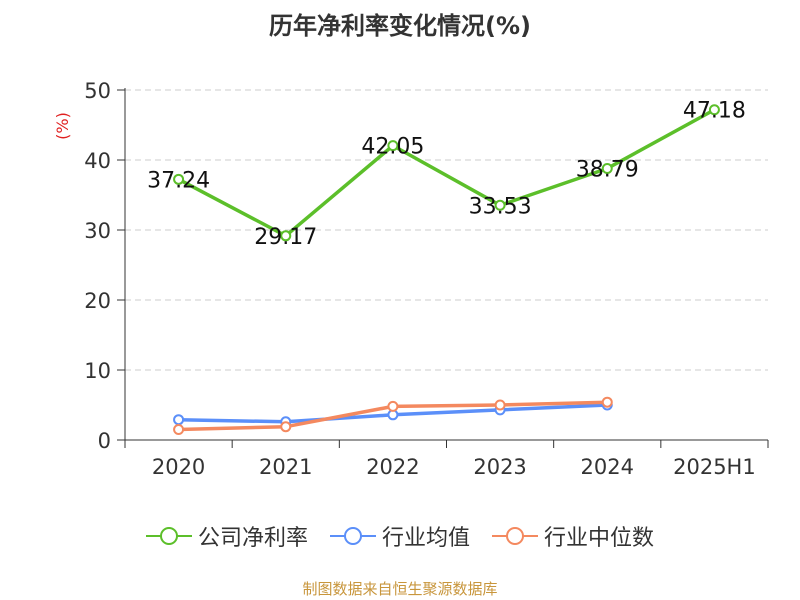 The height and width of the screenshot is (600, 800). I want to click on y-tick-label: 10, so click(97, 371).